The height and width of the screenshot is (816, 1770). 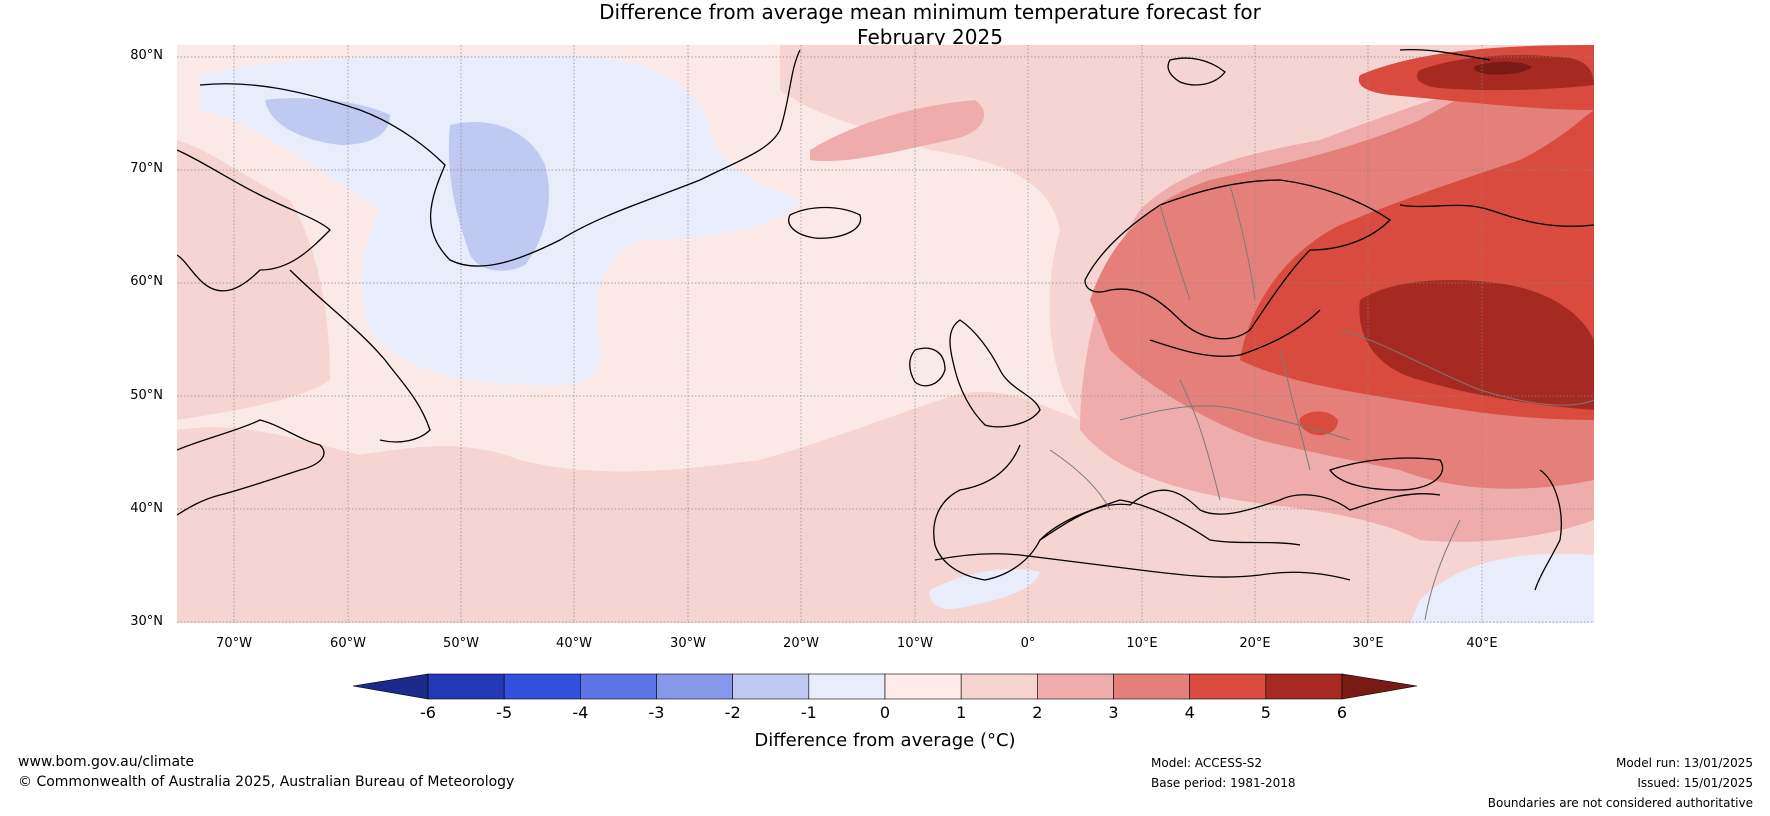 I want to click on colorbar-segments, so click(x=885, y=686).